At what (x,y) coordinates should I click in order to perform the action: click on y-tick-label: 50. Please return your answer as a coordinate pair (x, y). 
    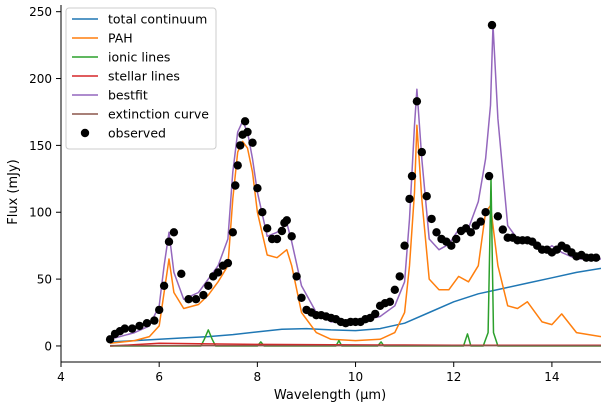
    Looking at the image, I should click on (44, 280).